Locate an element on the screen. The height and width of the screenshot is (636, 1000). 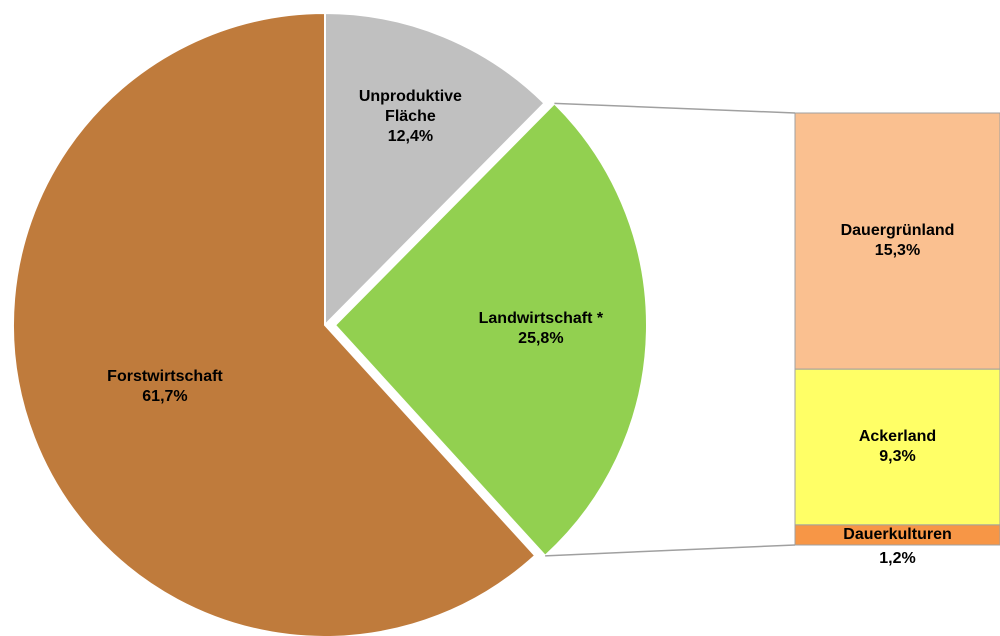
segment-label: Dauerkulturen is located at coordinates (897, 535).